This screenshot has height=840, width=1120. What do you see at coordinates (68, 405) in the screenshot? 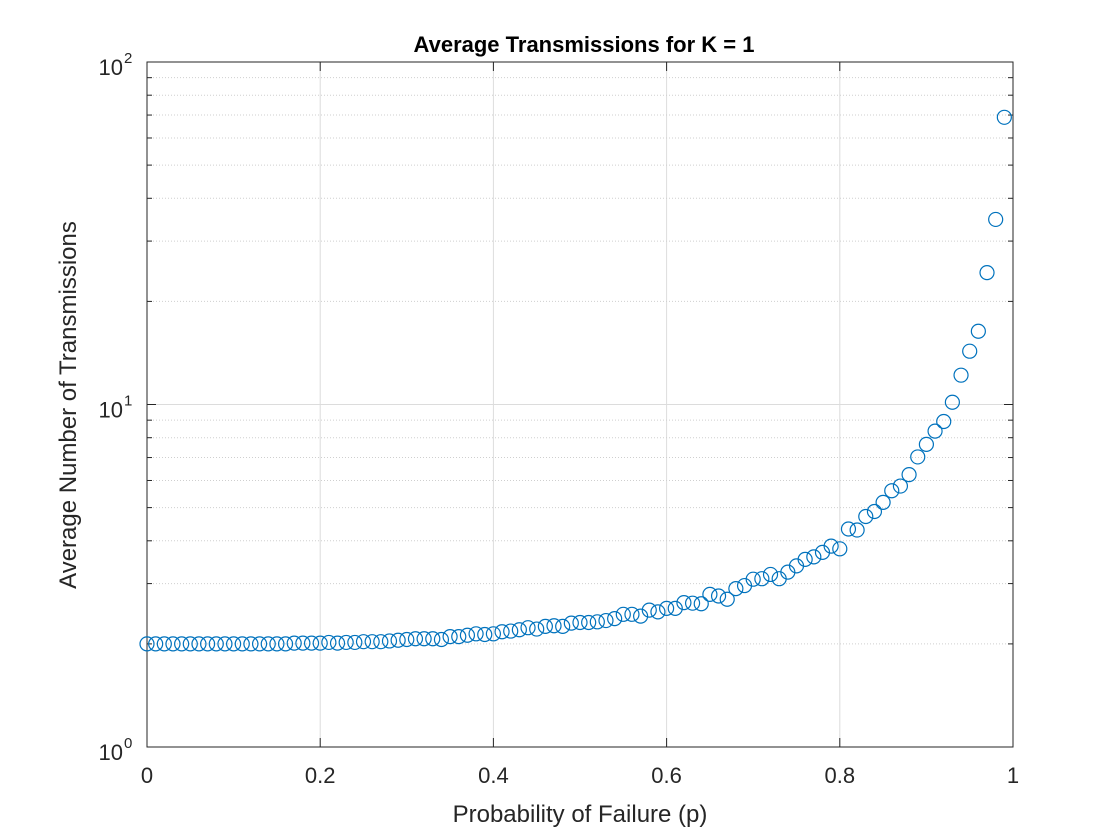
I see `y-axis-label: Average Number of Transmissions` at bounding box center [68, 405].